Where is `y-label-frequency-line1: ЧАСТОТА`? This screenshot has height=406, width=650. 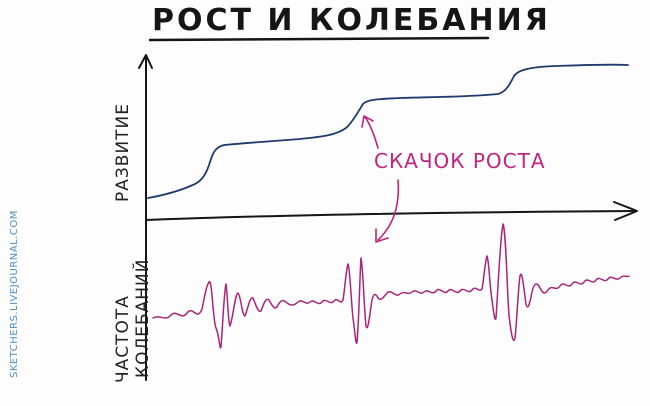
y-label-frequency-line1: ЧАСТОТА is located at coordinates (123, 339).